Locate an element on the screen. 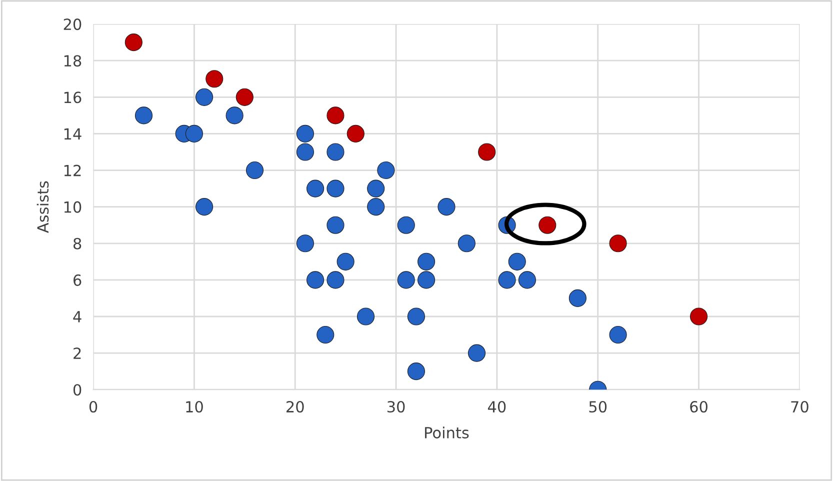 Image resolution: width=833 pixels, height=481 pixels. y-tick-label: 12 is located at coordinates (72, 170).